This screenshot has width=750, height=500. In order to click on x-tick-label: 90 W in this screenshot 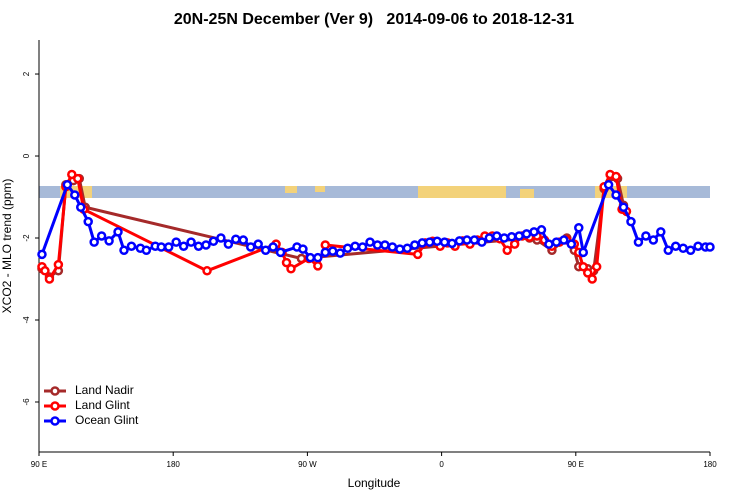, I will do `click(307, 464)`.